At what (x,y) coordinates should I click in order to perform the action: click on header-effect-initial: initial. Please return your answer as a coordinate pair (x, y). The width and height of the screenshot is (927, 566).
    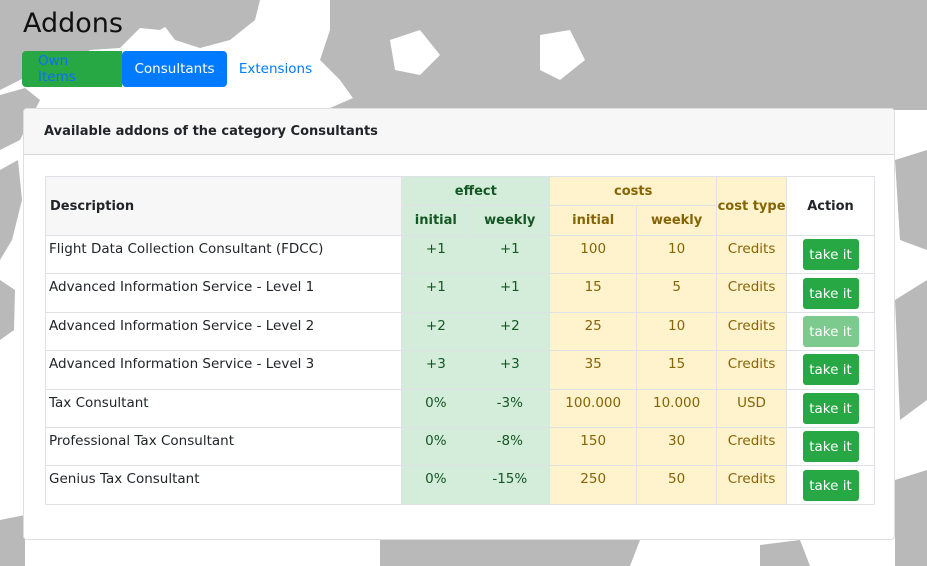
    Looking at the image, I should click on (436, 220).